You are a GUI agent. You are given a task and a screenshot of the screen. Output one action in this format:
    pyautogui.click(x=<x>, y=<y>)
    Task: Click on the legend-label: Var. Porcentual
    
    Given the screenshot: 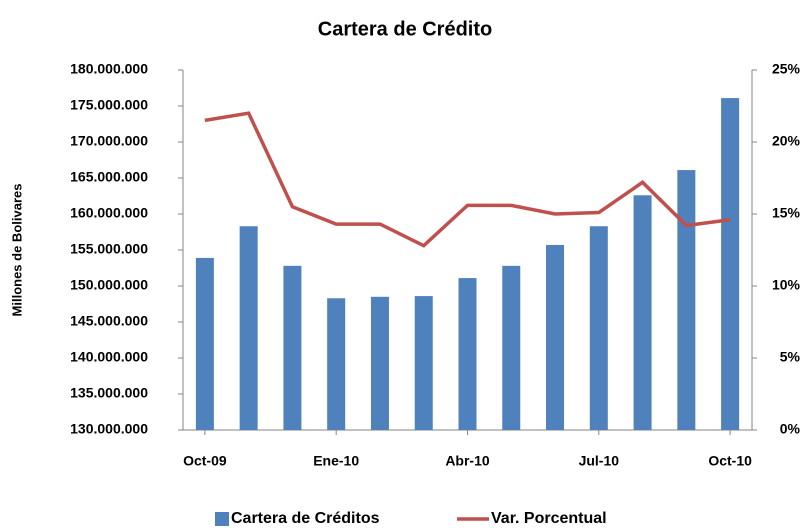 What is the action you would take?
    pyautogui.click(x=549, y=518)
    